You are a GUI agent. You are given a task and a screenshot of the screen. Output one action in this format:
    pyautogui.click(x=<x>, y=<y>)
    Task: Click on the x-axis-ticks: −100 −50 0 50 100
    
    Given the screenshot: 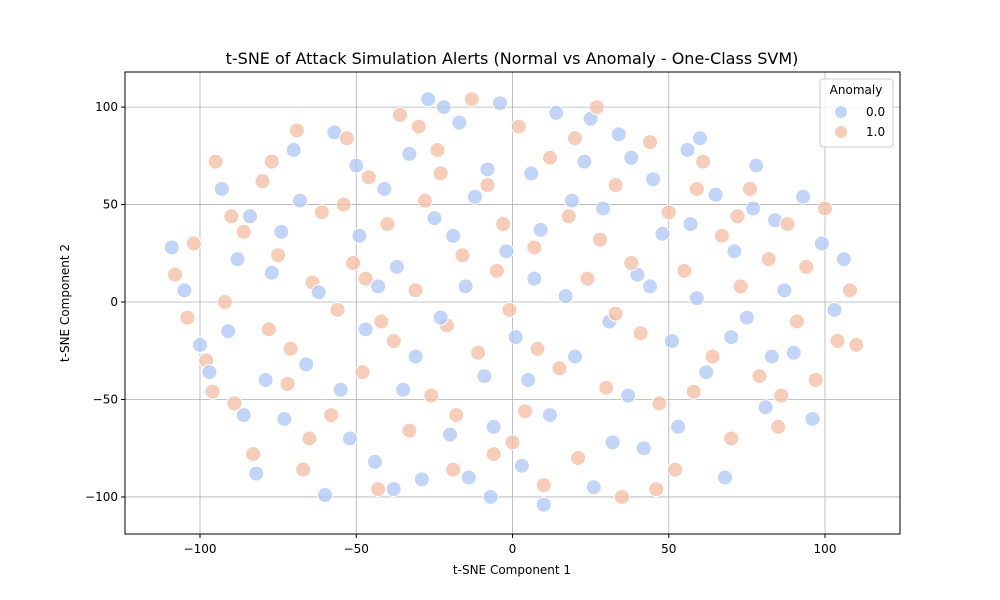 What is the action you would take?
    pyautogui.click(x=510, y=545)
    